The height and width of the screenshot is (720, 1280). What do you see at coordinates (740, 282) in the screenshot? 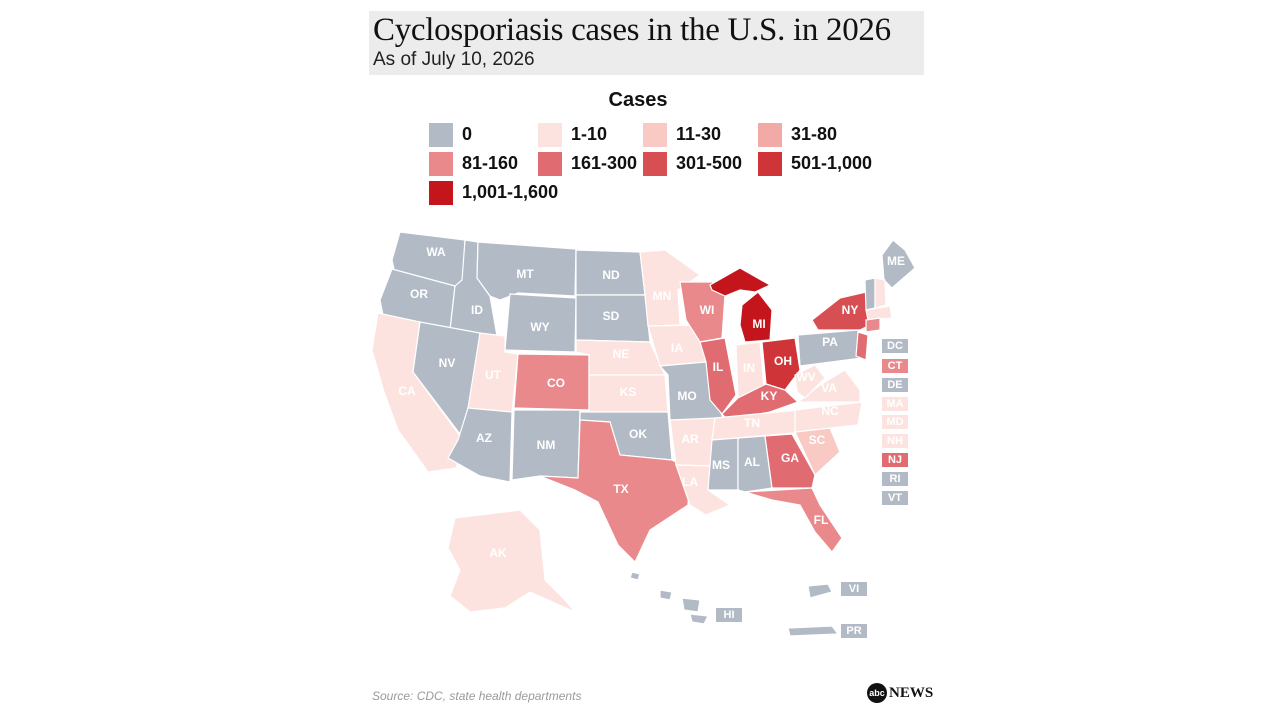
I see `state-mi` at bounding box center [740, 282].